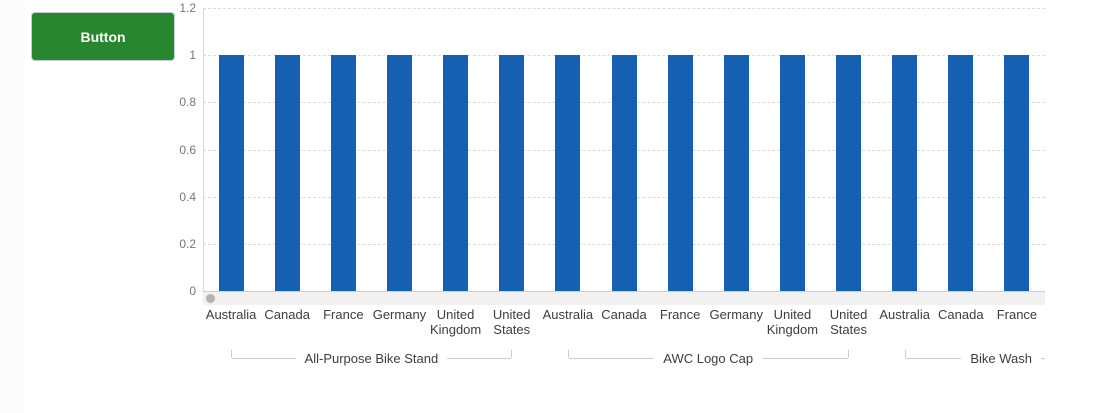  I want to click on y-tick-label: 0.6, so click(187, 149).